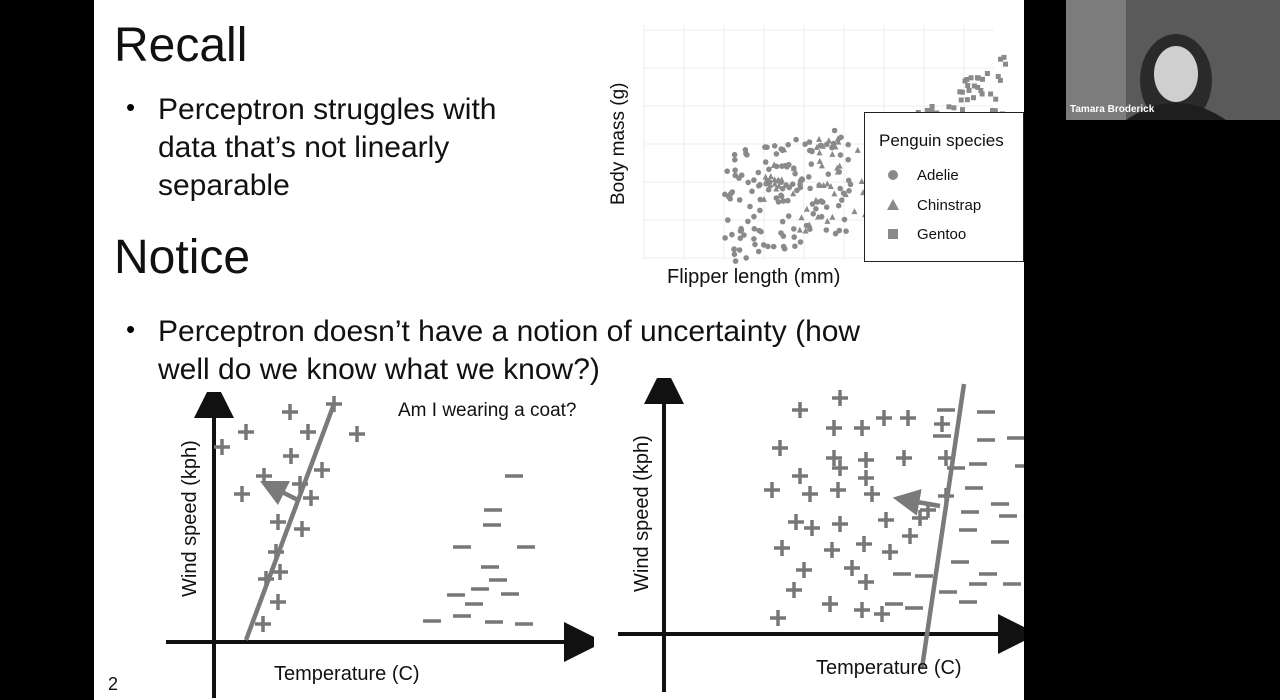 This screenshot has width=1280, height=700. What do you see at coordinates (327, 109) in the screenshot?
I see `recall-bullet-line-1: Perceptron struggles with` at bounding box center [327, 109].